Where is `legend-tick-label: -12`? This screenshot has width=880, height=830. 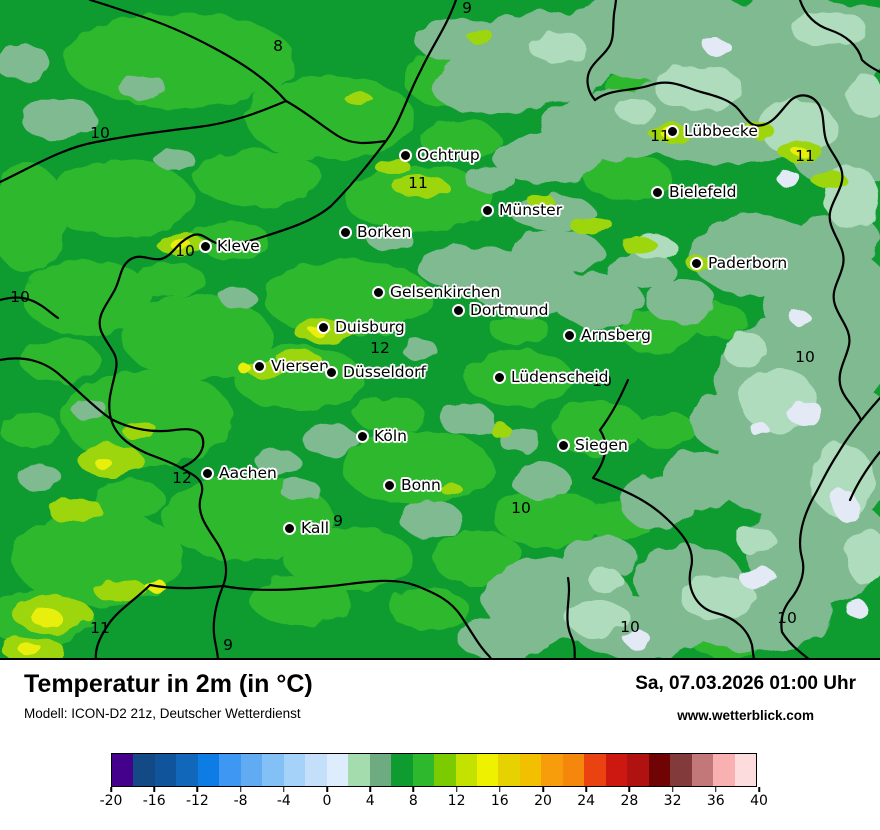
legend-tick-label: -12 is located at coordinates (197, 800).